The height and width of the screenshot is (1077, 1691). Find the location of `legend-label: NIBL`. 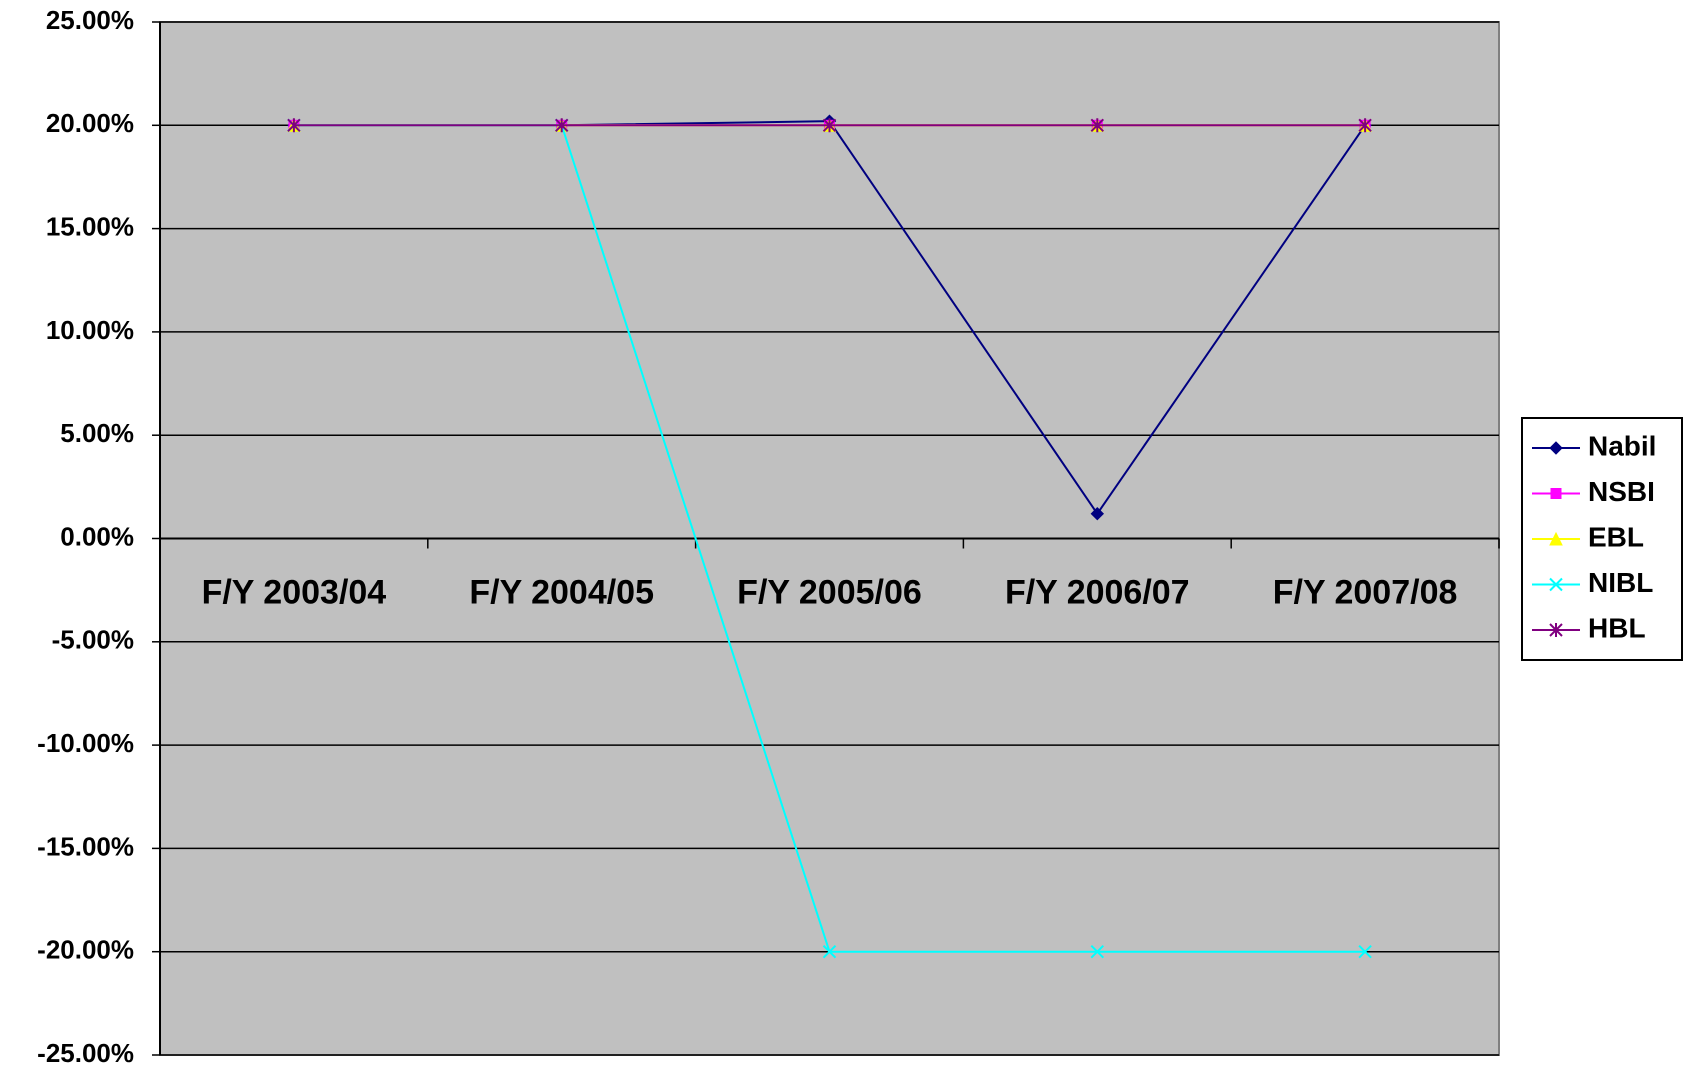

legend-label: NIBL is located at coordinates (1620, 582).